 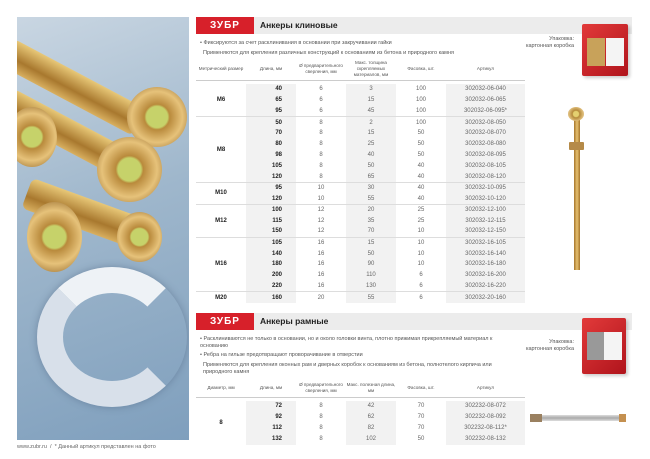 What do you see at coordinates (271, 221) in the screenshot?
I see `cell: 115` at bounding box center [271, 221].